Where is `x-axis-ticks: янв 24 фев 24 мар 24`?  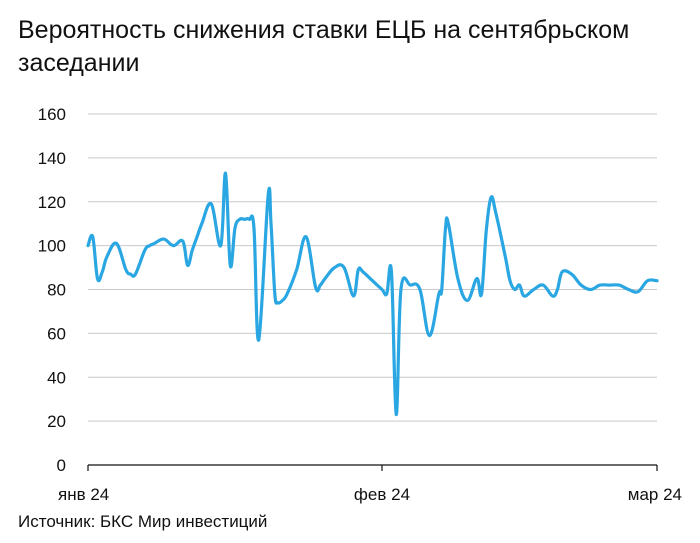 x-axis-ticks: янв 24 фев 24 мар 24 is located at coordinates (370, 484).